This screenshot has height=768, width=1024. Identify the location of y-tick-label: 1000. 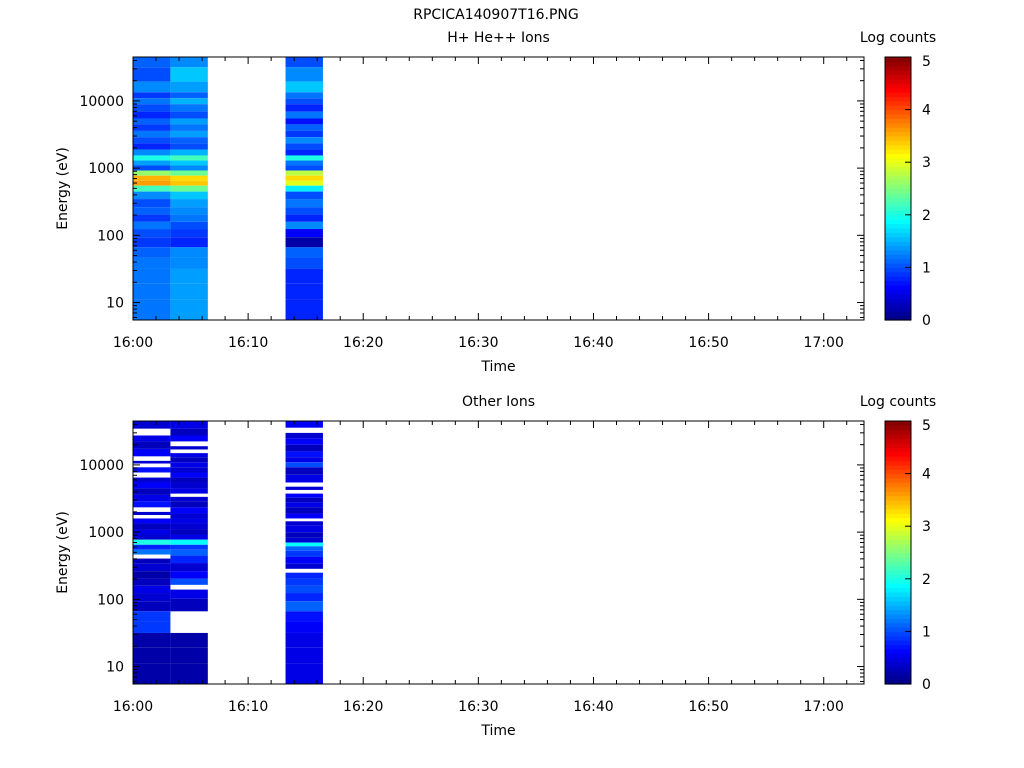
(106, 169).